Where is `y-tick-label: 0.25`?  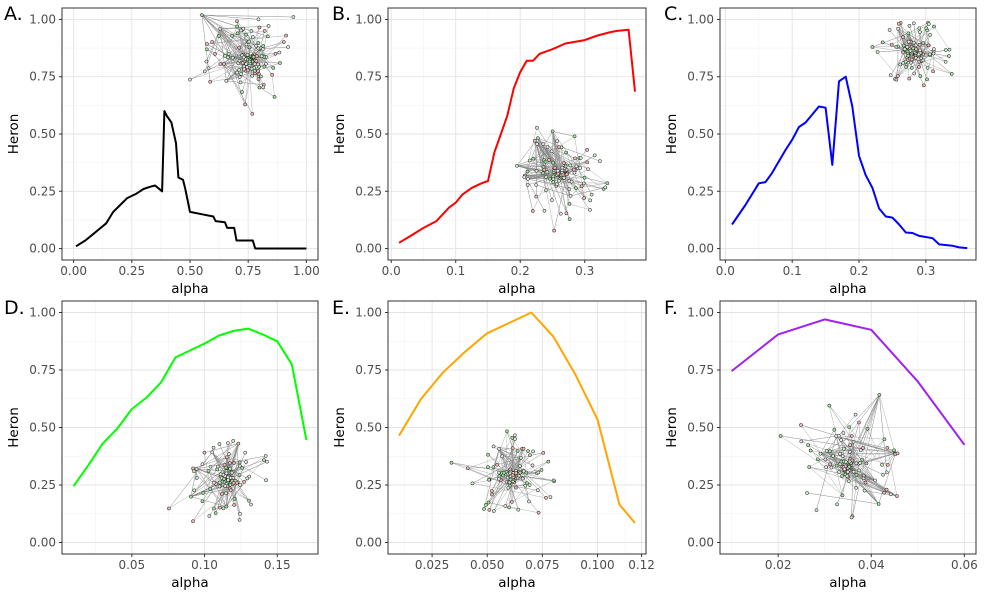 y-tick-label: 0.25 is located at coordinates (700, 485).